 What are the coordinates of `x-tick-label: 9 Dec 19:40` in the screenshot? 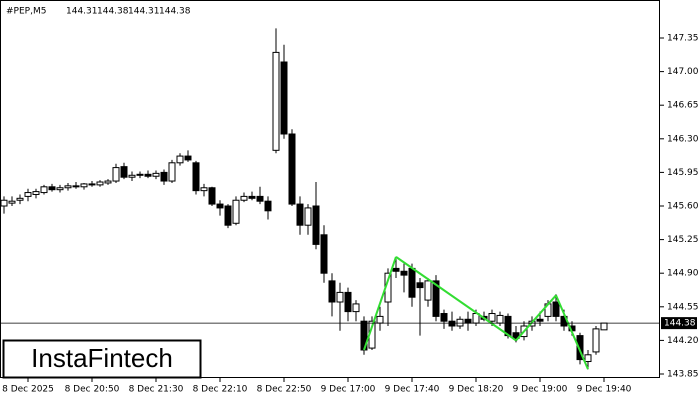 It's located at (604, 390).